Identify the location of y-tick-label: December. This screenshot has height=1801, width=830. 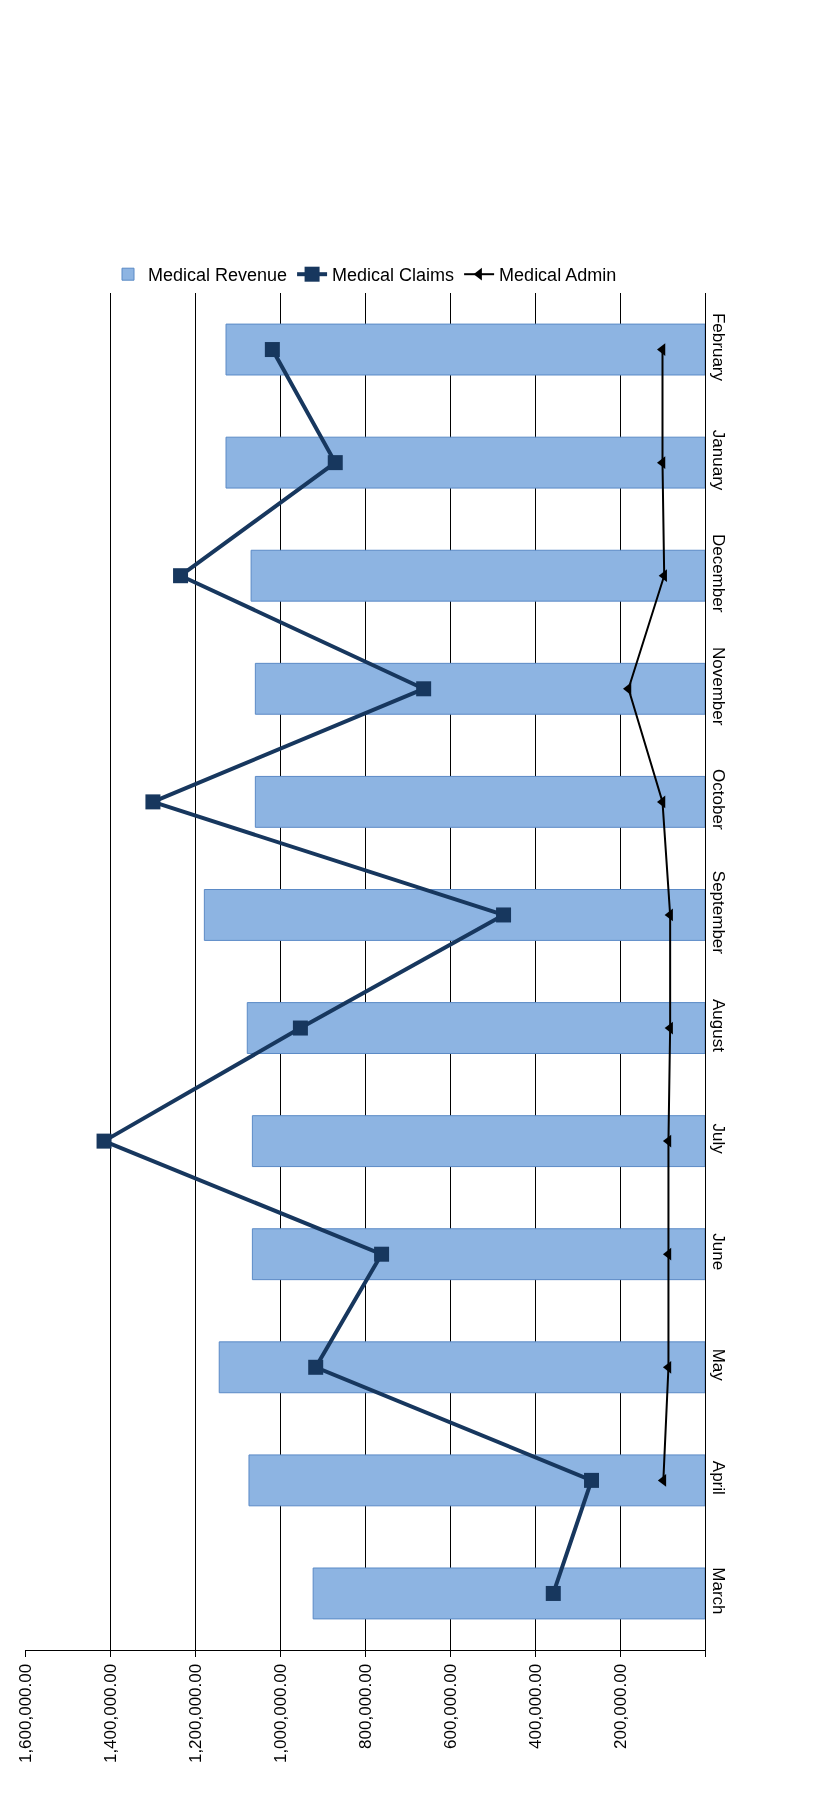
(718, 573).